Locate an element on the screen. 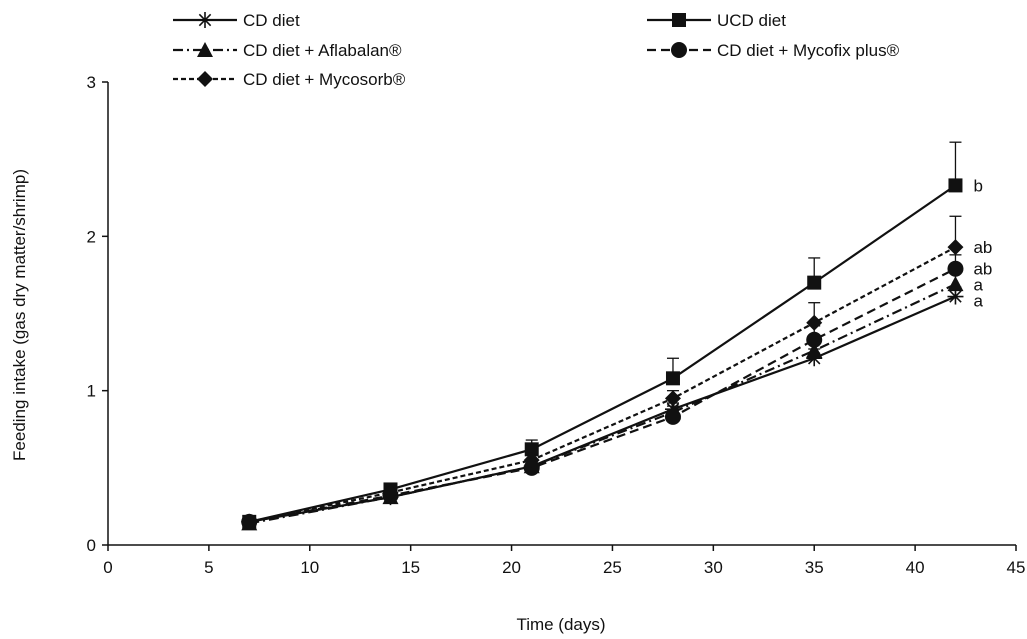 The width and height of the screenshot is (1027, 639). legend-item: CD diet is located at coordinates (236, 20).